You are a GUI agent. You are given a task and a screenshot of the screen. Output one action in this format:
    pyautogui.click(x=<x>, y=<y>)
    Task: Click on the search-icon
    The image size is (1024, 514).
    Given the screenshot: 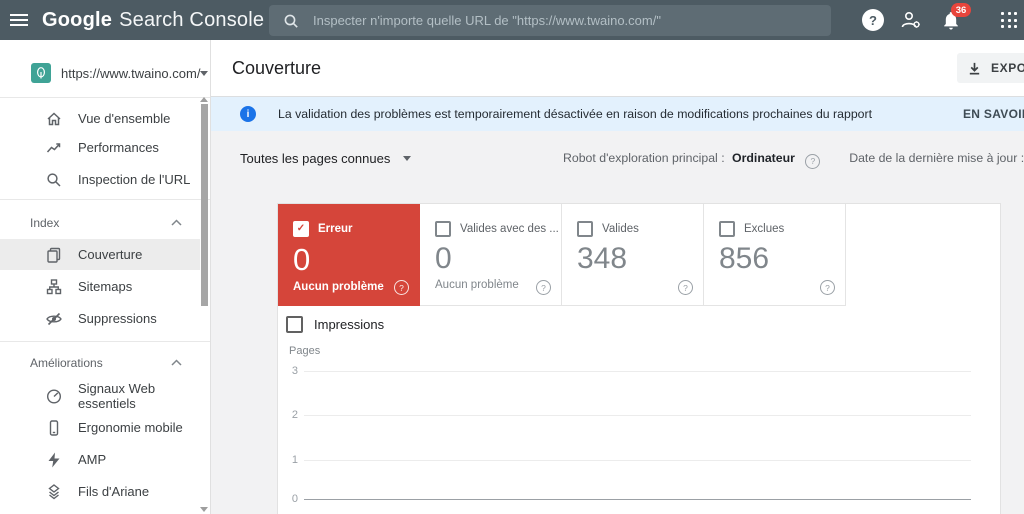 What is the action you would take?
    pyautogui.click(x=291, y=21)
    